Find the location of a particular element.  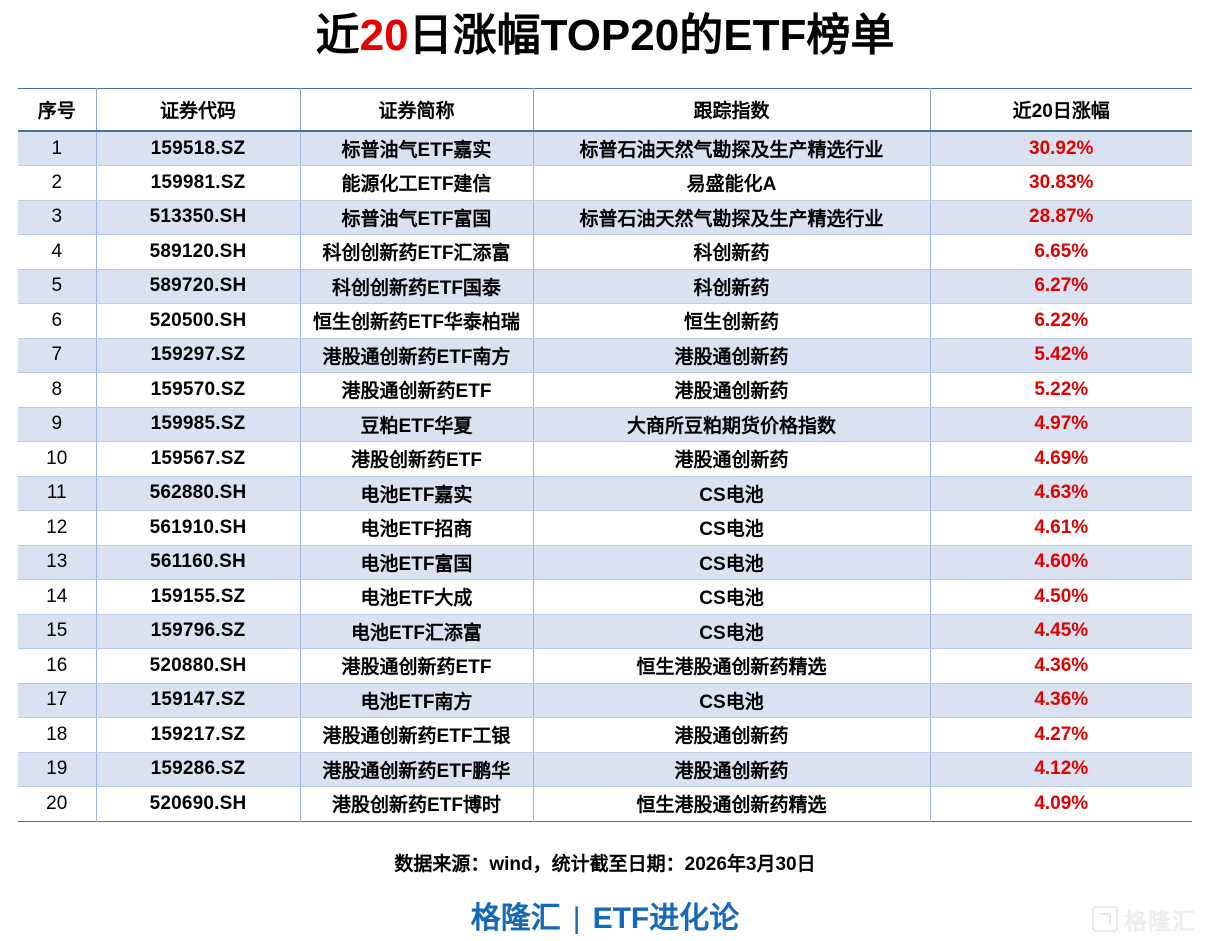

table-row: 16 520880.SH 港股通创新药ETF 恒生港股通创新药精选 4.36% is located at coordinates (605, 666).